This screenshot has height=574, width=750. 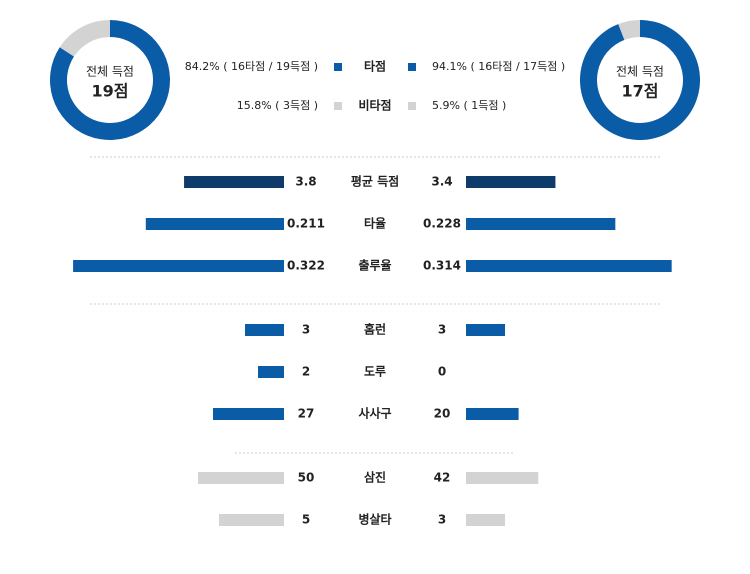 What do you see at coordinates (375, 329) in the screenshot?
I see `row-label: 홈런` at bounding box center [375, 329].